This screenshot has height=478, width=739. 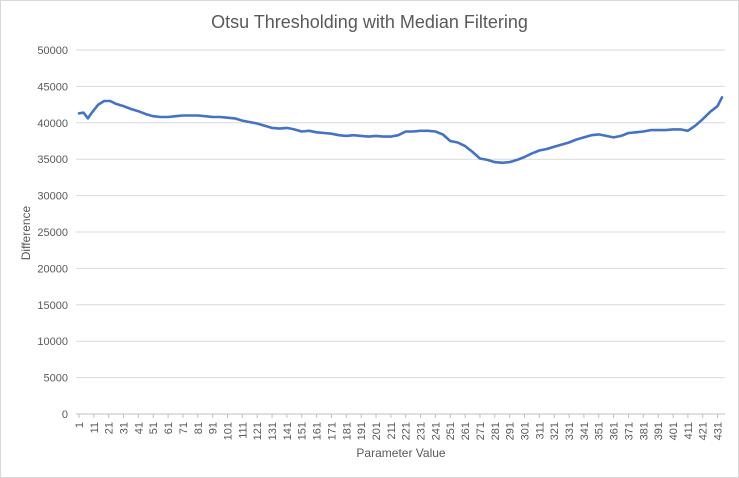 What do you see at coordinates (369, 22) in the screenshot?
I see `chart-title: Otsu Thresholding with Median Filtering` at bounding box center [369, 22].